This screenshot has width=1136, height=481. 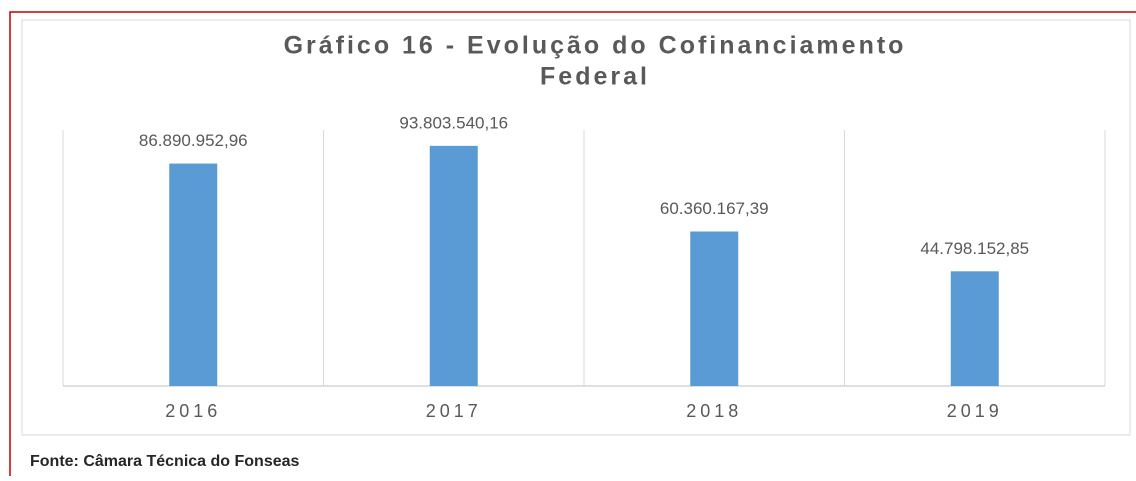 I want to click on x-tick-label: 2019, so click(x=975, y=411).